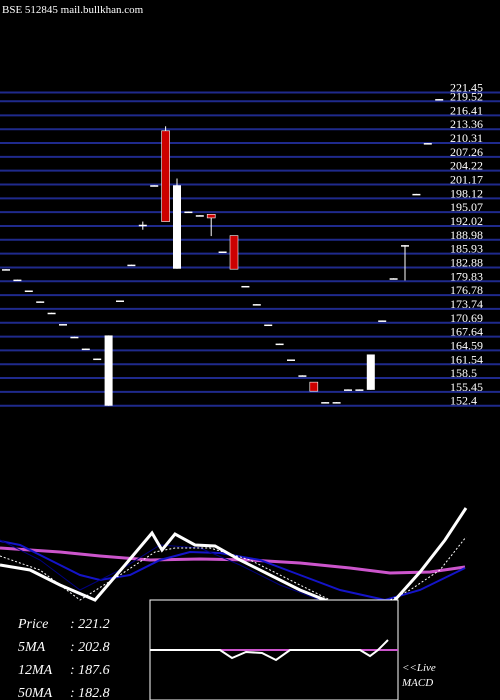 This screenshot has height=700, width=500. What do you see at coordinates (466, 124) in the screenshot?
I see `y-tick-label: 213.36` at bounding box center [466, 124].